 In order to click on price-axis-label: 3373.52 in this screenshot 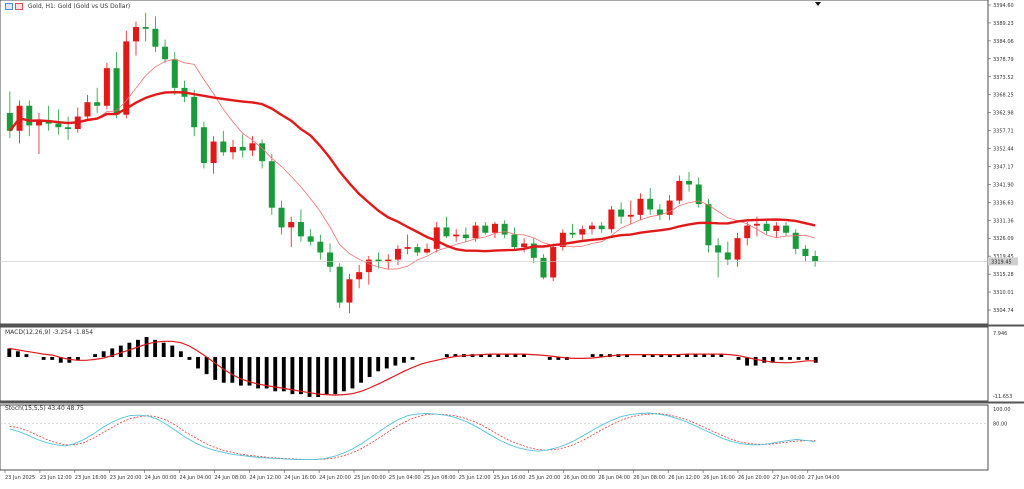, I will do `click(1003, 78)`.